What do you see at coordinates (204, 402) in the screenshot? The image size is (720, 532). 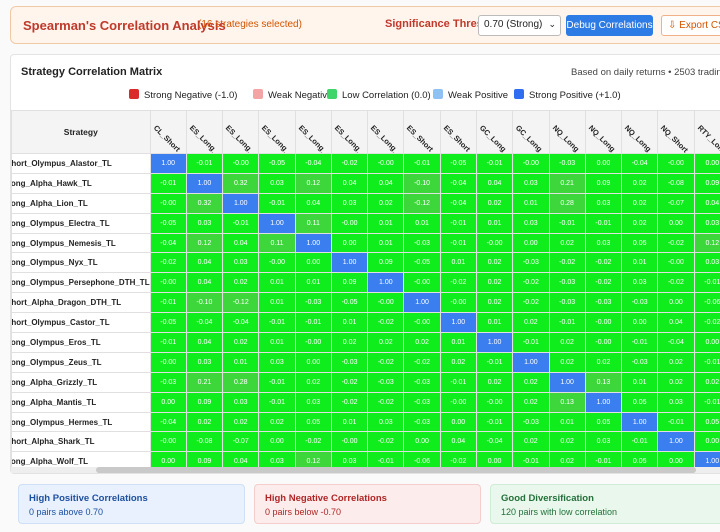 I see `matrix-cell: 0.09` at bounding box center [204, 402].